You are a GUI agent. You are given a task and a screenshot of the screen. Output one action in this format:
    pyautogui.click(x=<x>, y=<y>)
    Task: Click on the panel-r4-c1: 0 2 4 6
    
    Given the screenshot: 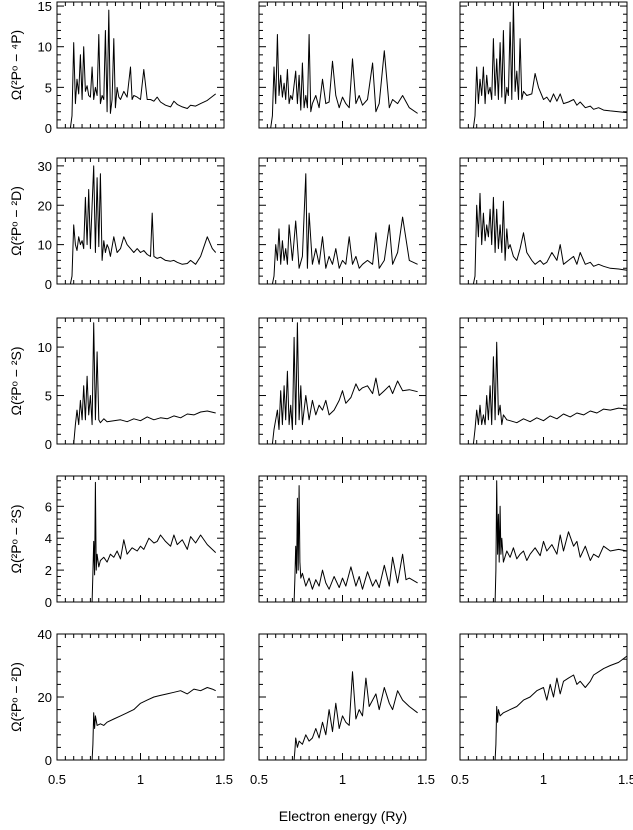 What is the action you would take?
    pyautogui.click(x=135, y=542)
    